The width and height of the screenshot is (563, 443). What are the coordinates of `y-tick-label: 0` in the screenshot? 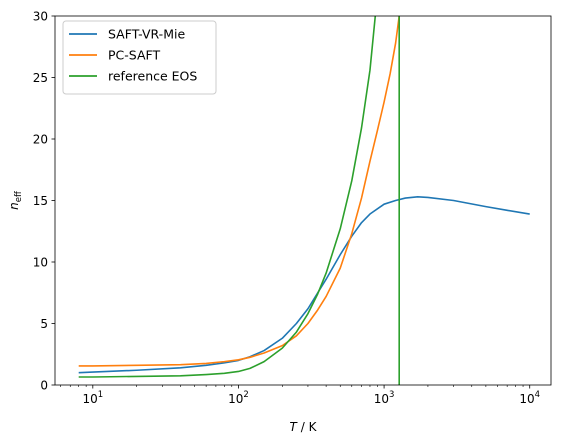 It's located at (44, 385).